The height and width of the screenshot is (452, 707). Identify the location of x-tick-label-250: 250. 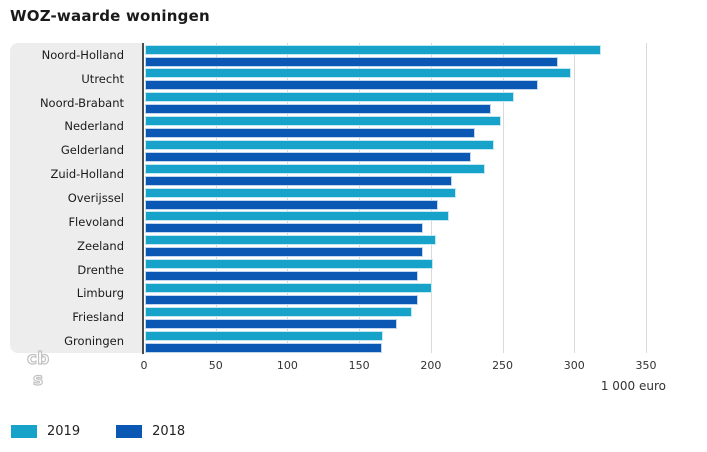
(503, 365).